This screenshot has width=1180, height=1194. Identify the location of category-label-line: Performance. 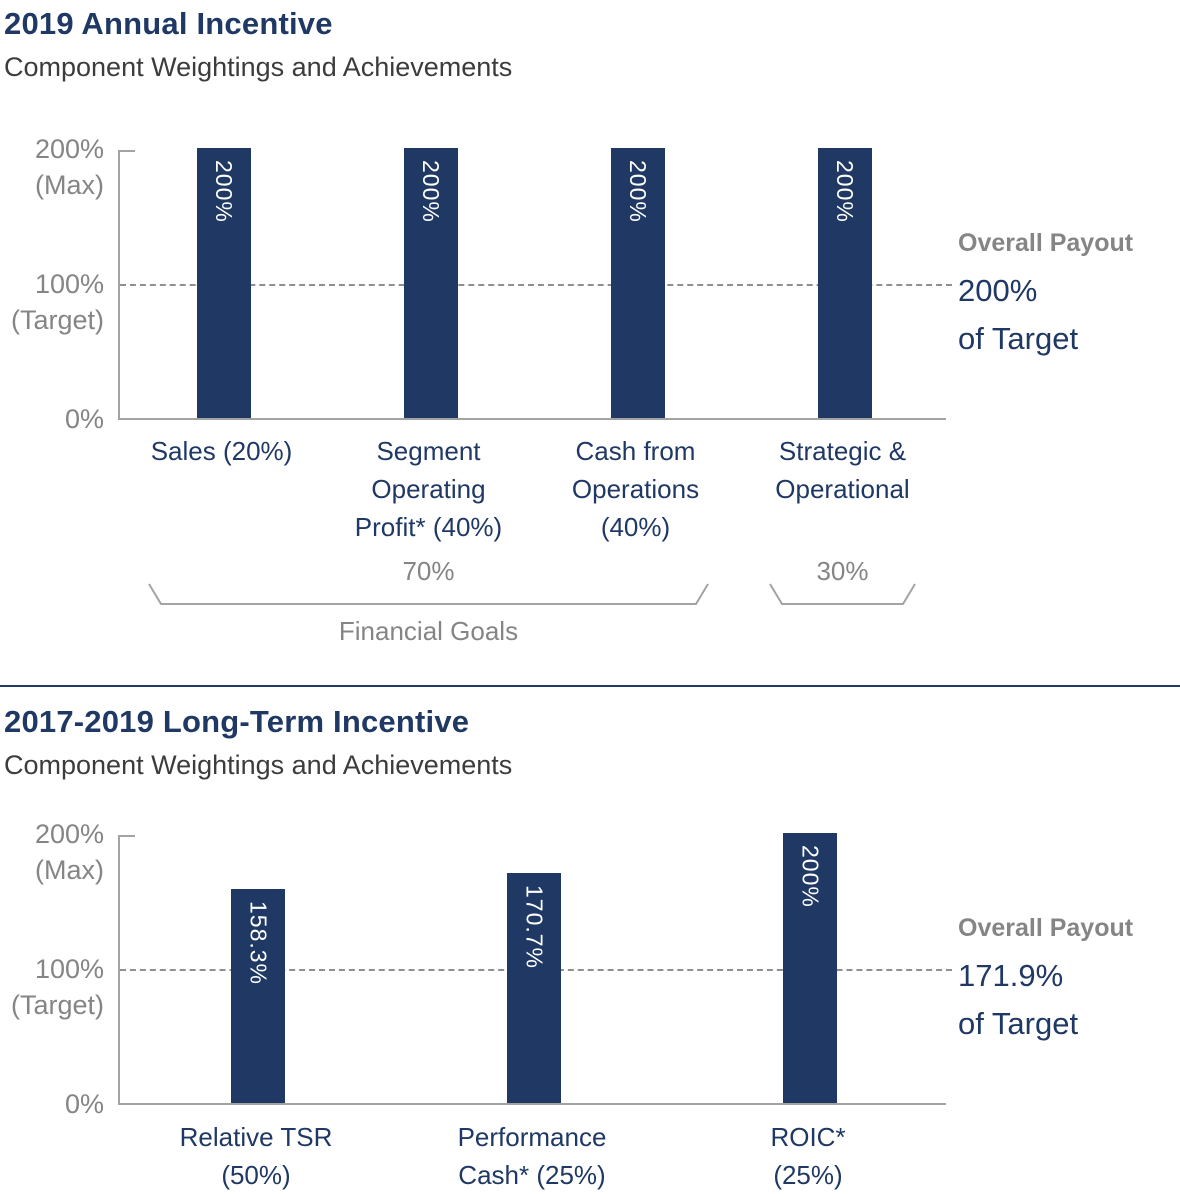
(532, 1137).